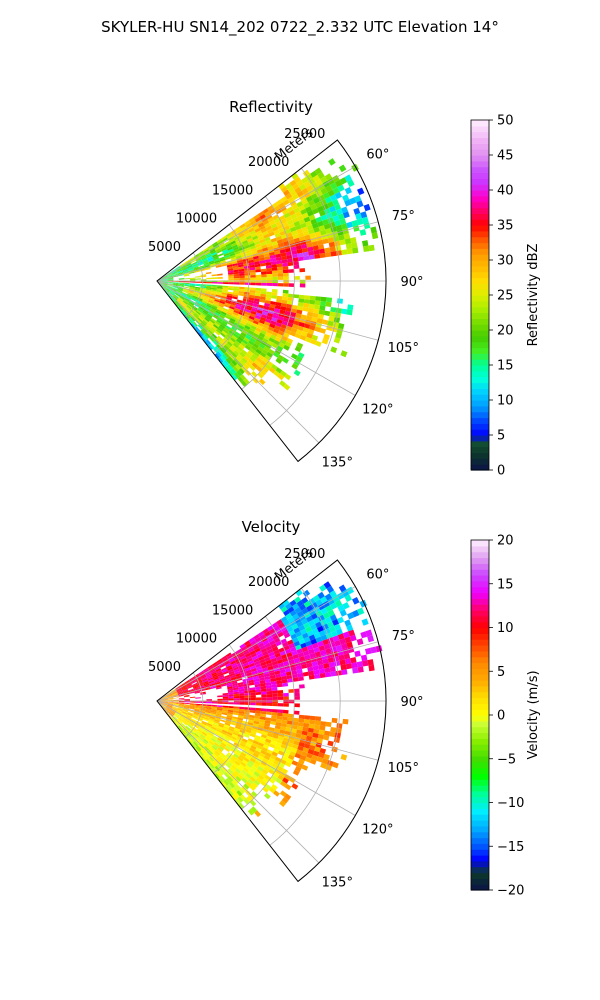 The image size is (600, 1000). I want to click on azimuth-tick-label: 135°, so click(337, 462).